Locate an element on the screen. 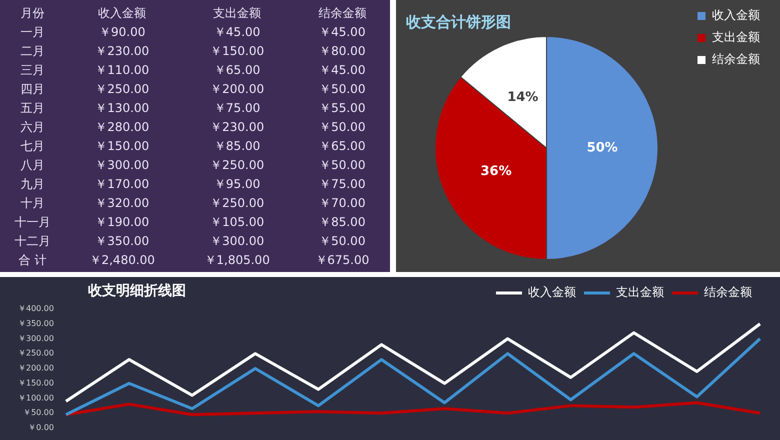  text: 支出金额 is located at coordinates (237, 13).